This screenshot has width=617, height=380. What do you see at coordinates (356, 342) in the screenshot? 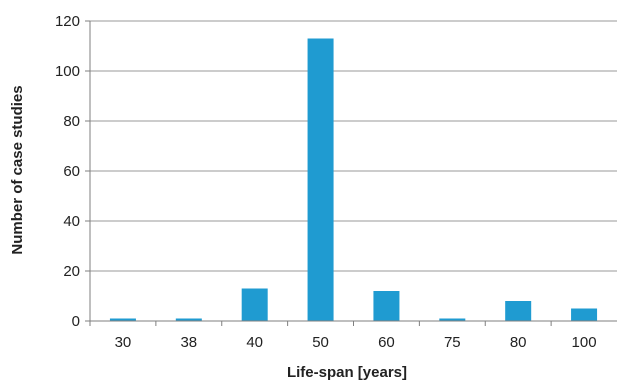
I see `x-tick-labels: 30 38 40 50 60 75 80 100` at bounding box center [356, 342].